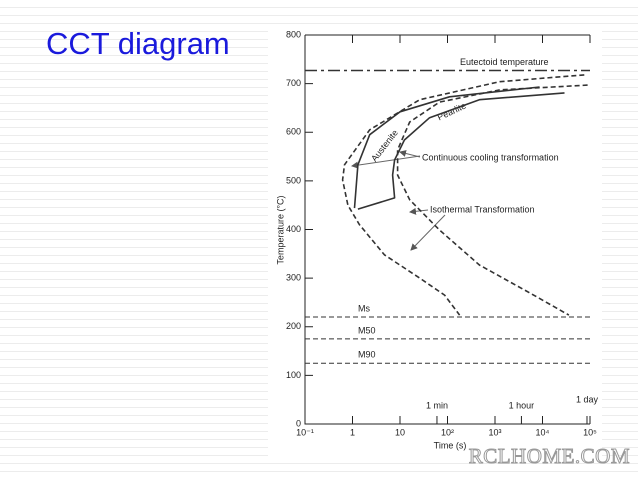  Describe the element at coordinates (352, 432) in the screenshot. I see `x-tick-label: 1` at that location.